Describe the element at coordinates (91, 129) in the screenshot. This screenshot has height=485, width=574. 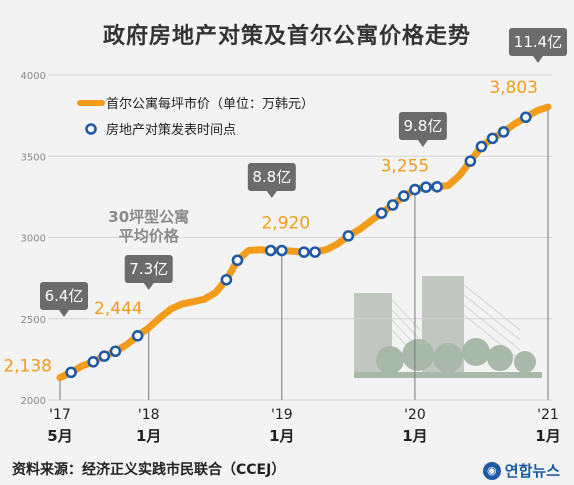
I see `legend-marker-swatch` at that location.